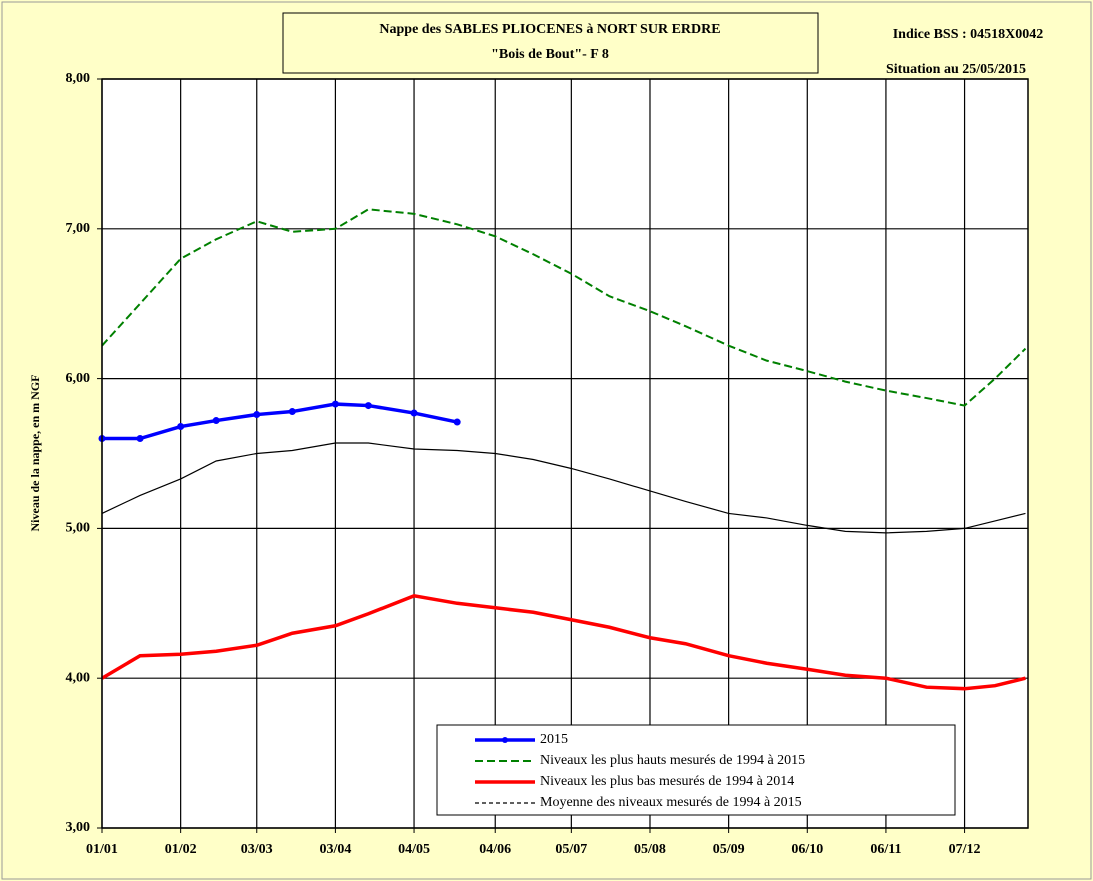 The image size is (1093, 881). Describe the element at coordinates (78, 78) in the screenshot. I see `y-tick-label: 8,00` at that location.